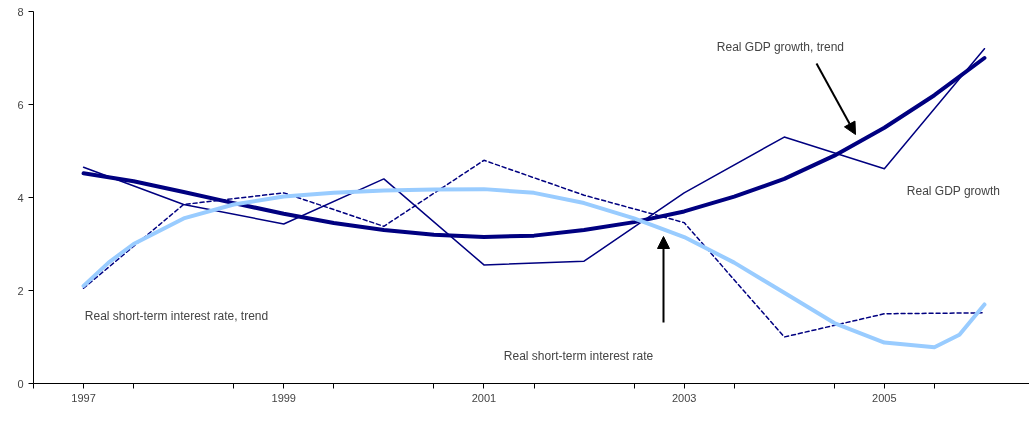 Image resolution: width=1029 pixels, height=423 pixels. Describe the element at coordinates (780, 46) in the screenshot. I see `annotation: Real GDP growth, trend` at that location.